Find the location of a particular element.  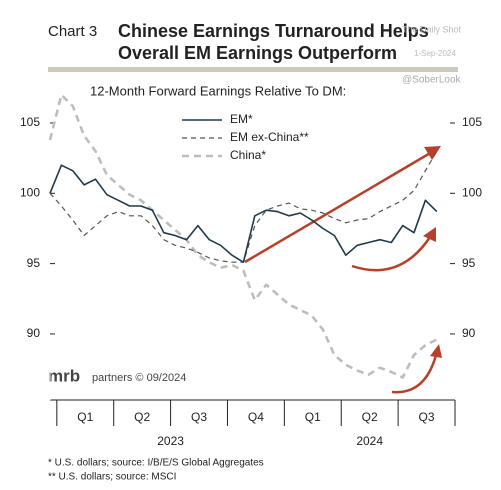

chart-title: Chinese Earnings Turnaround Helps is located at coordinates (273, 31).